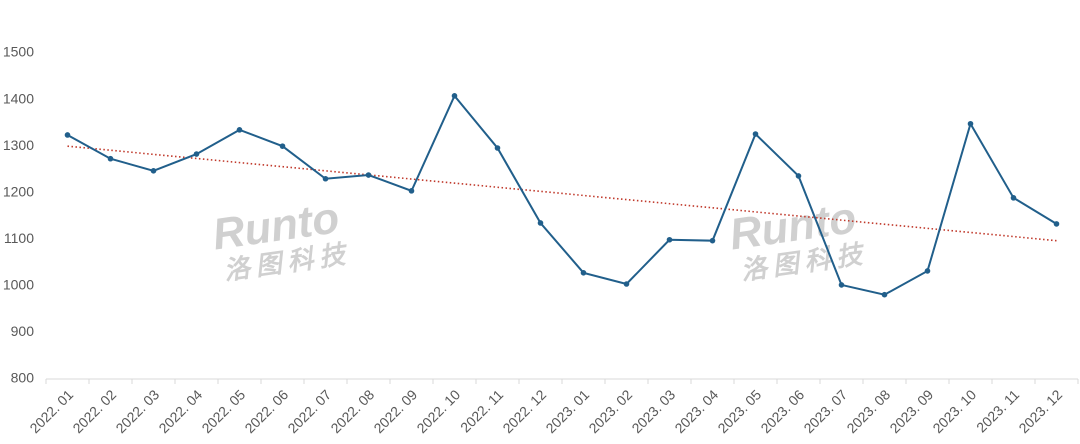  I want to click on x-tick-label: 2022. 02, so click(94, 411).